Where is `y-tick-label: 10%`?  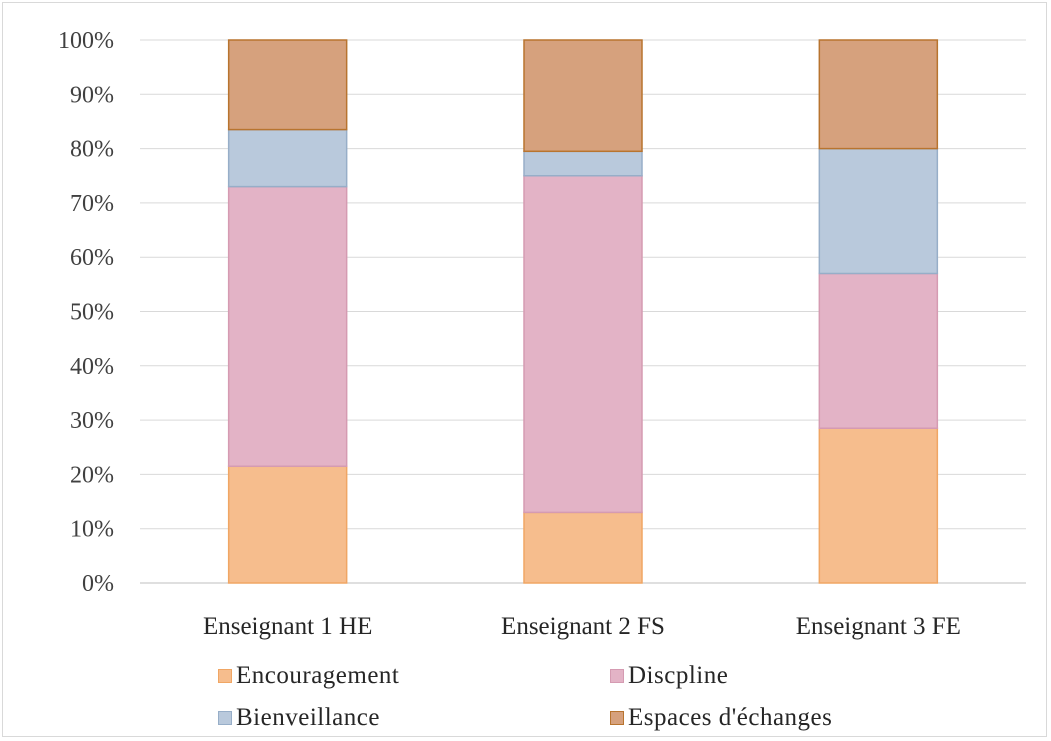 y-tick-label: 10% is located at coordinates (92, 530).